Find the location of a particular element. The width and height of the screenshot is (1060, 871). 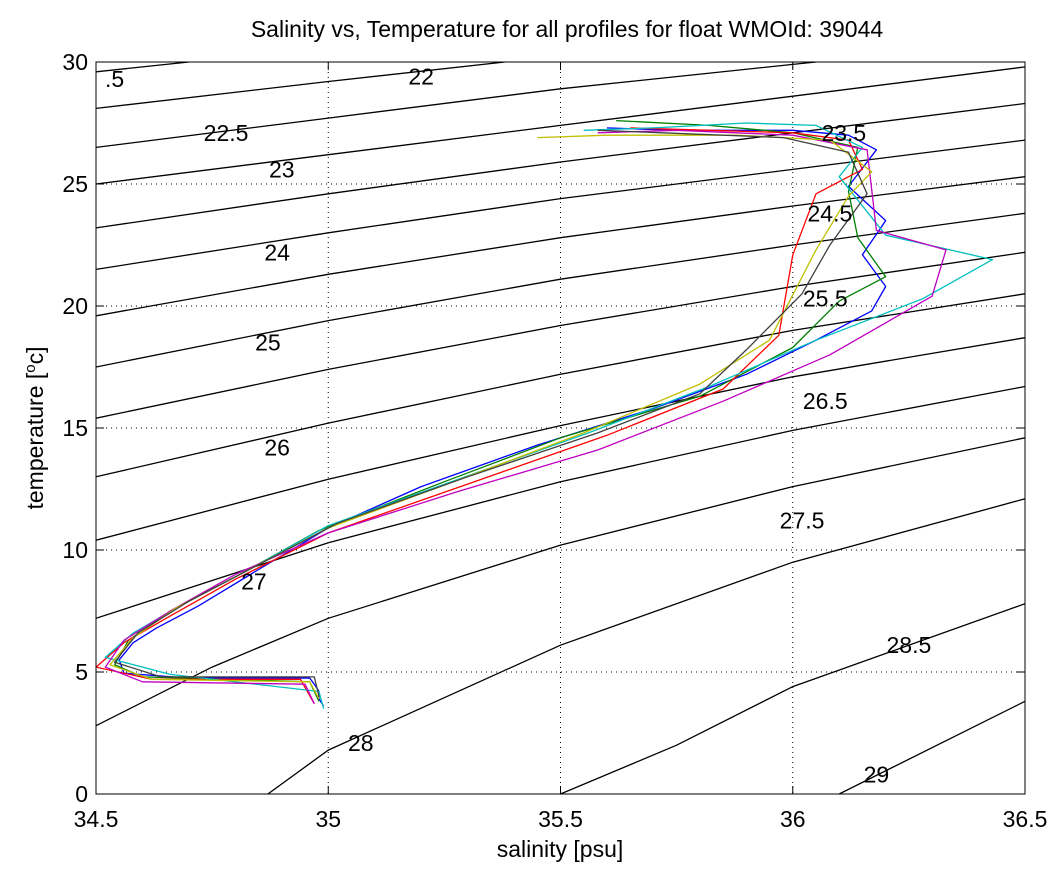

y-tick-label: 5 is located at coordinates (81, 672).